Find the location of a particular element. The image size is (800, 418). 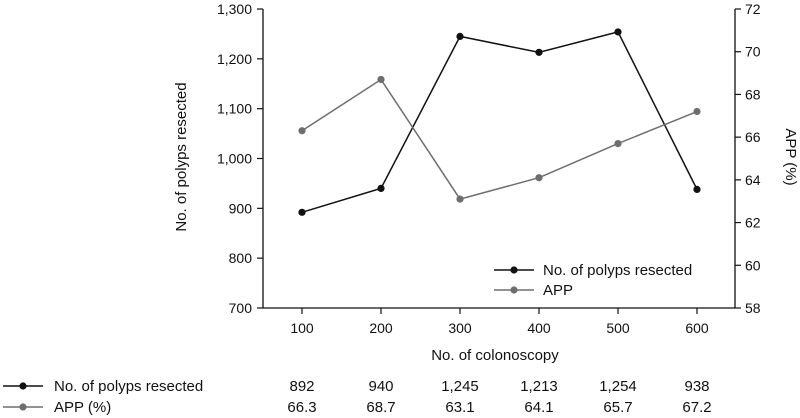

right-y-tick-label: 66 is located at coordinates (753, 137).